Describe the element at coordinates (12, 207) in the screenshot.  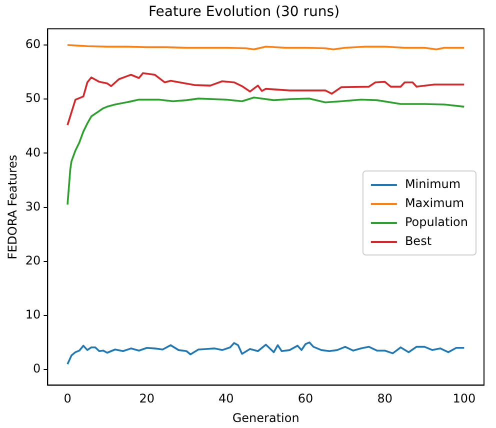
I see `y-axis-title: FEDORA Features` at that location.